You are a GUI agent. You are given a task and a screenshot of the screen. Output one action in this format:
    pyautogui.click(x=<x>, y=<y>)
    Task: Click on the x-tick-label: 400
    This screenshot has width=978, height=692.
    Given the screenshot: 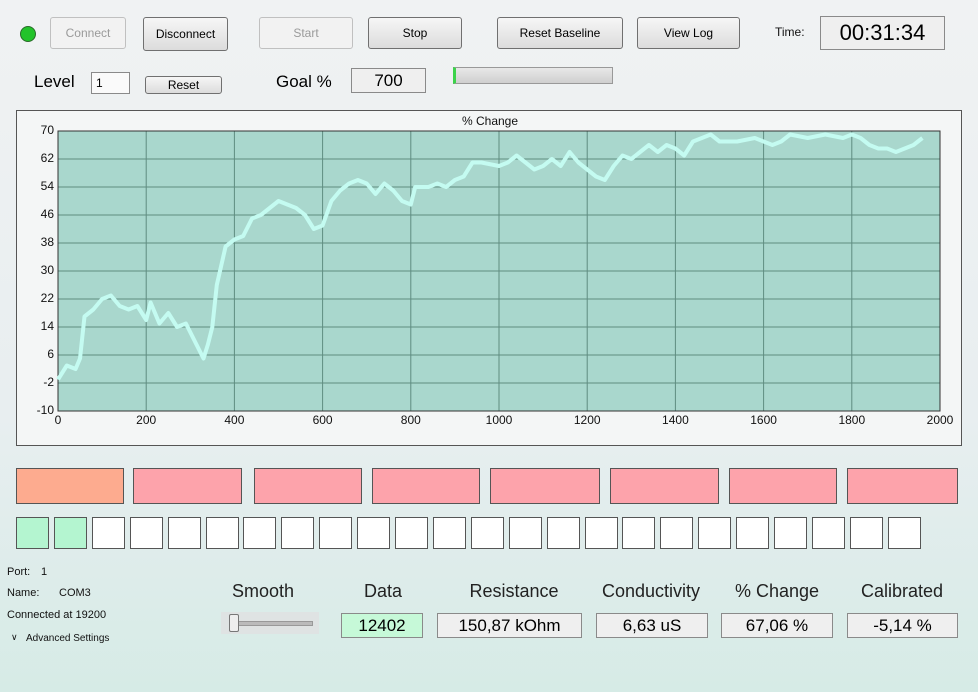 What is the action you would take?
    pyautogui.click(x=234, y=420)
    